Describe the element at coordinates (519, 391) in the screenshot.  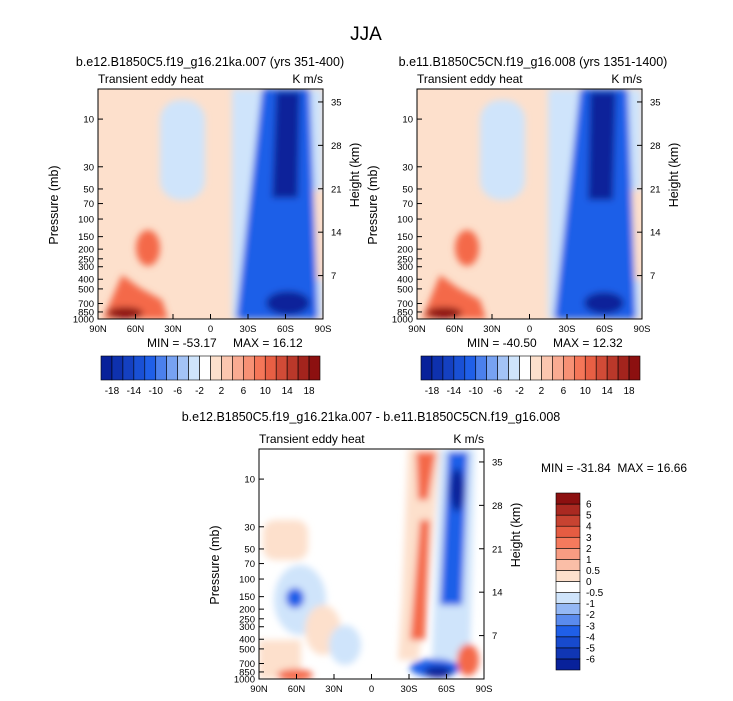
I see `colorbar-label: -2` at that location.